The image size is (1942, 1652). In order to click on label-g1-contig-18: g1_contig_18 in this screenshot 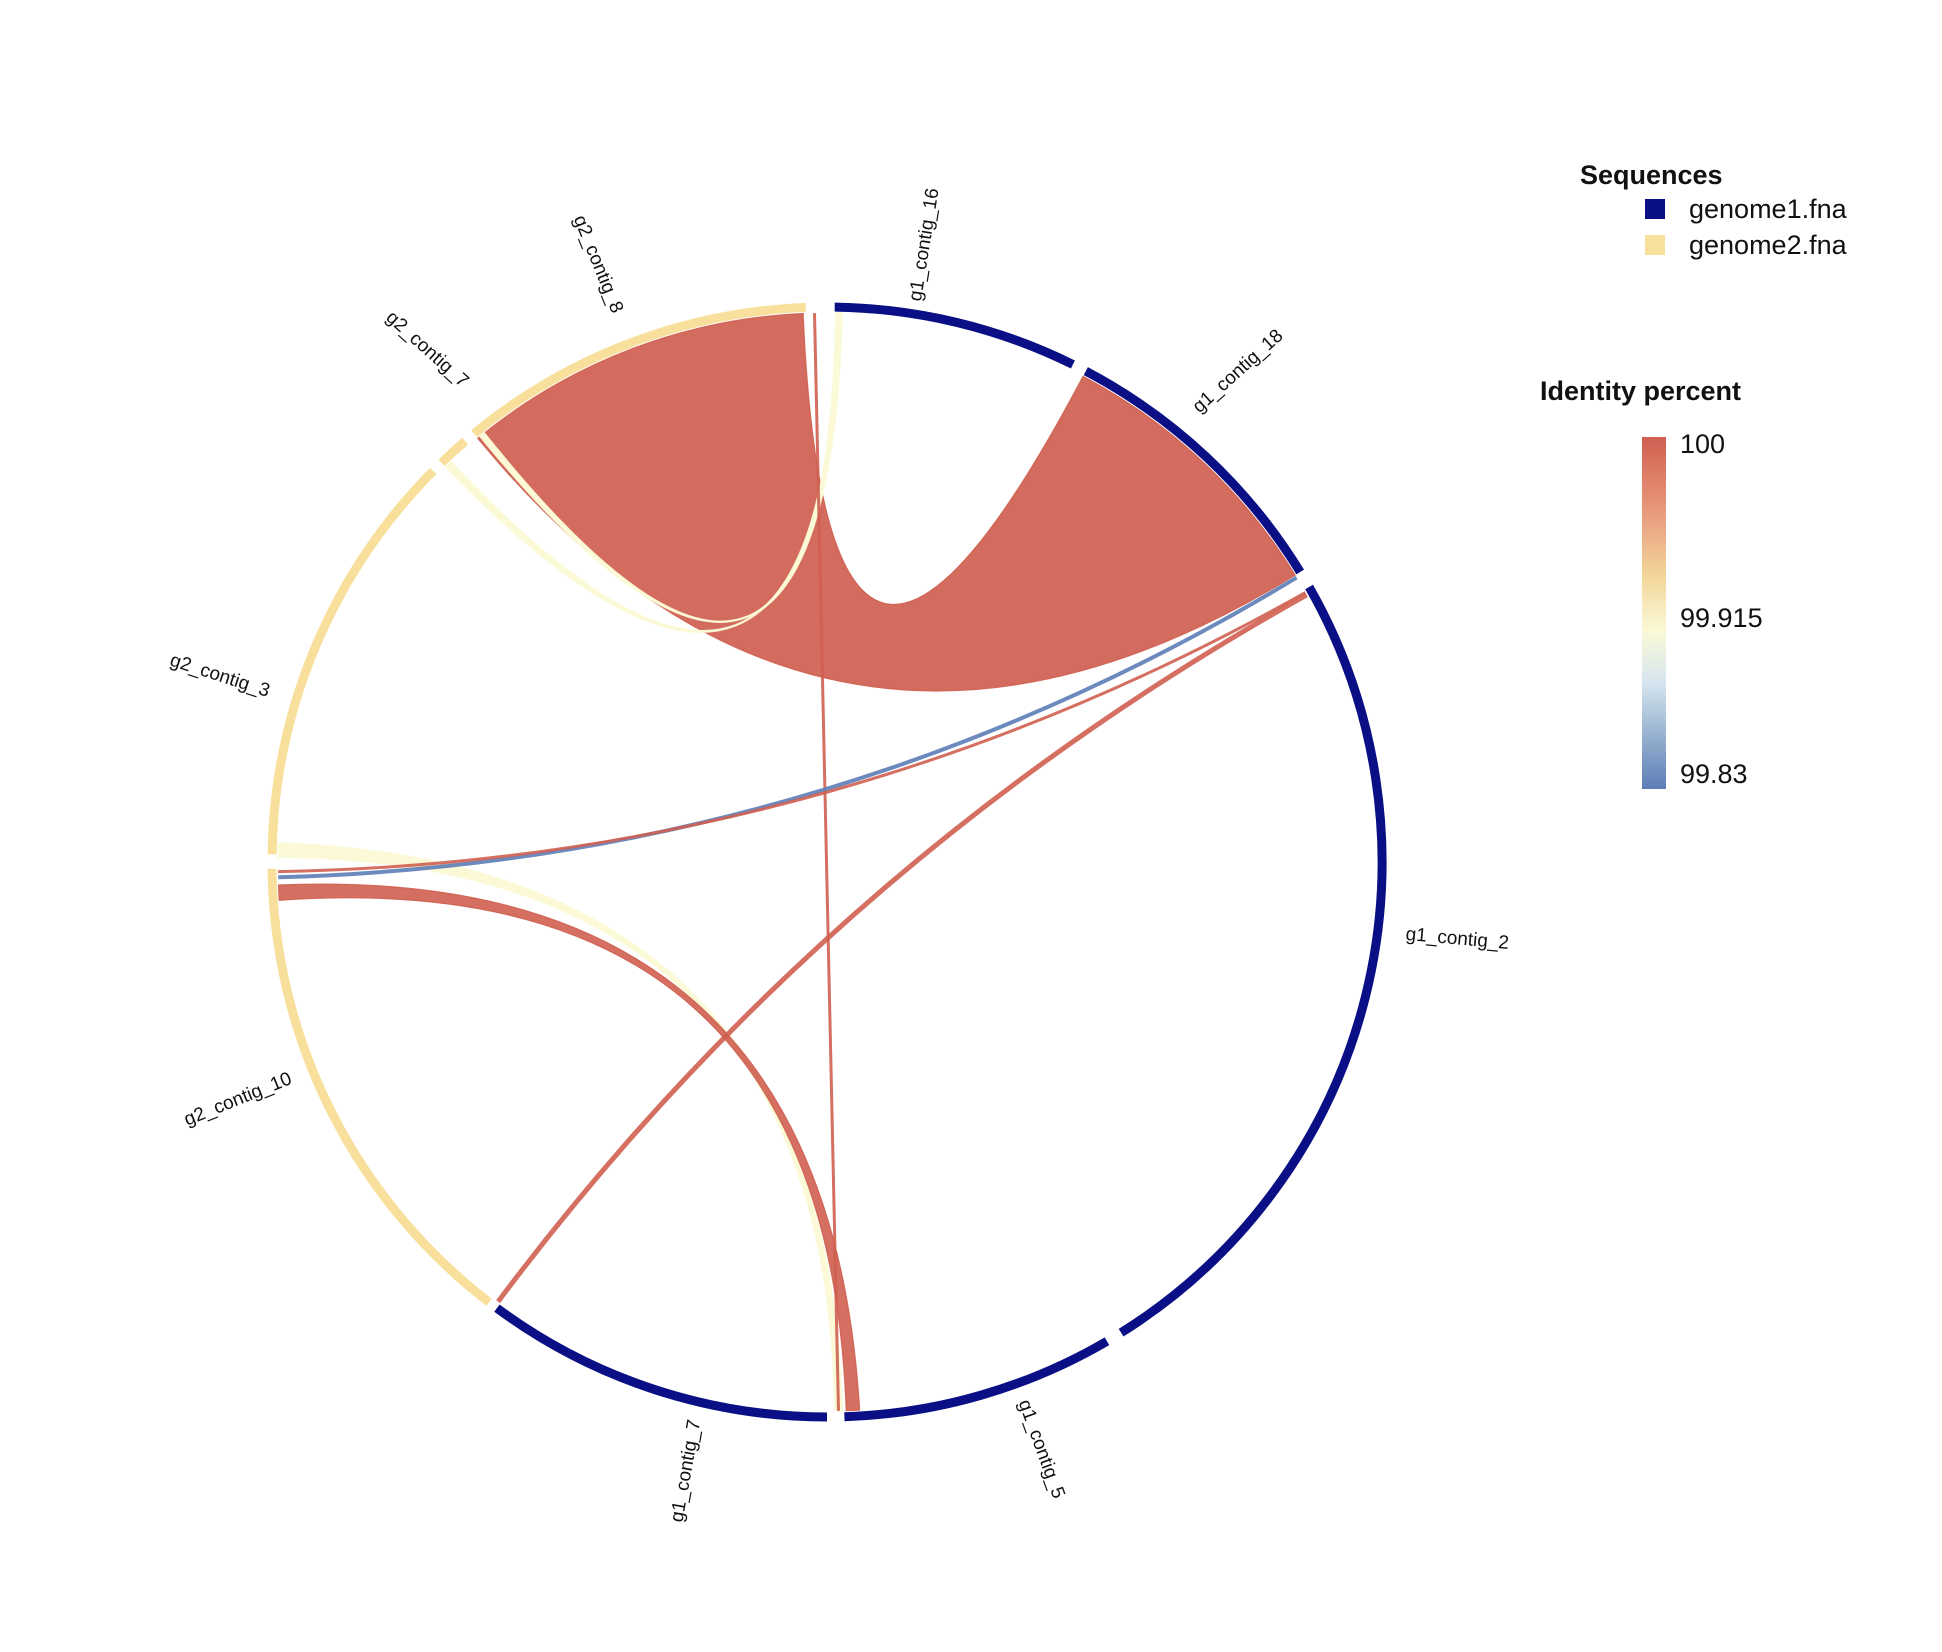, I will do `click(1238, 371)`.